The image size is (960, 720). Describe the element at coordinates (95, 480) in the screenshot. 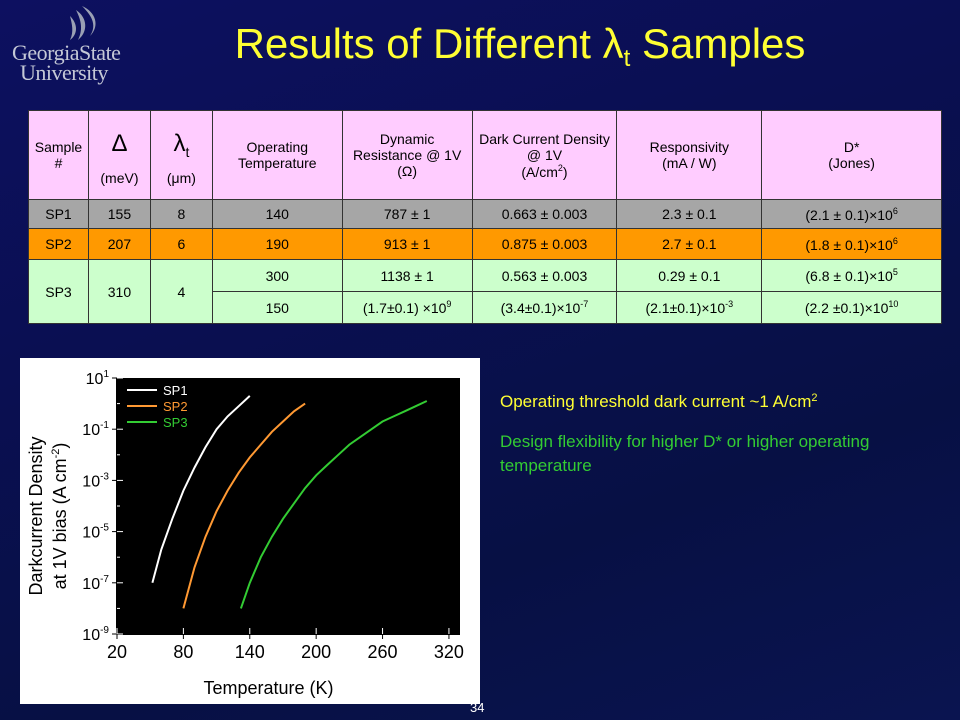

I see `y-tick-label: 10⁻³` at that location.